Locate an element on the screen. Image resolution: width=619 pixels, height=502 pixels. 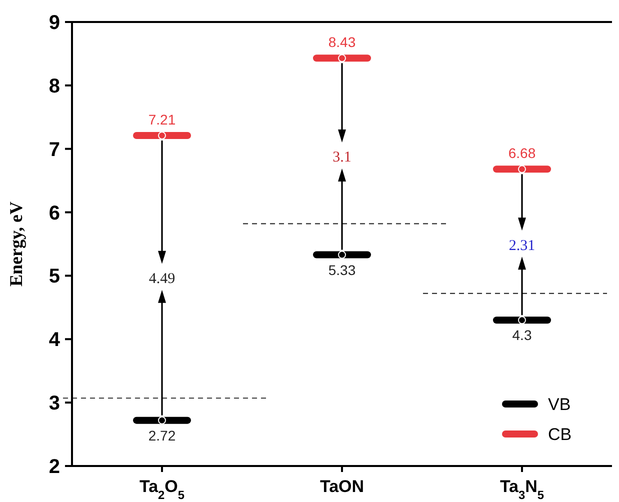
y-tick-label: 3 is located at coordinates (54, 403).